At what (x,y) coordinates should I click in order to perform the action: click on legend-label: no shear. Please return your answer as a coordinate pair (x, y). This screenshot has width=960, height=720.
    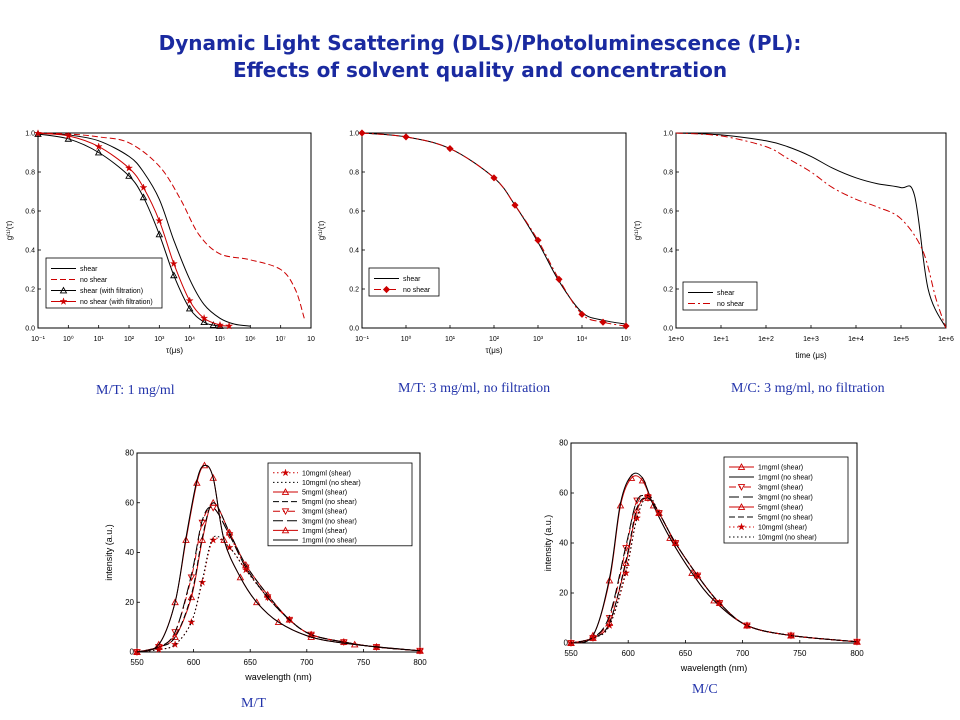
    Looking at the image, I should click on (94, 280).